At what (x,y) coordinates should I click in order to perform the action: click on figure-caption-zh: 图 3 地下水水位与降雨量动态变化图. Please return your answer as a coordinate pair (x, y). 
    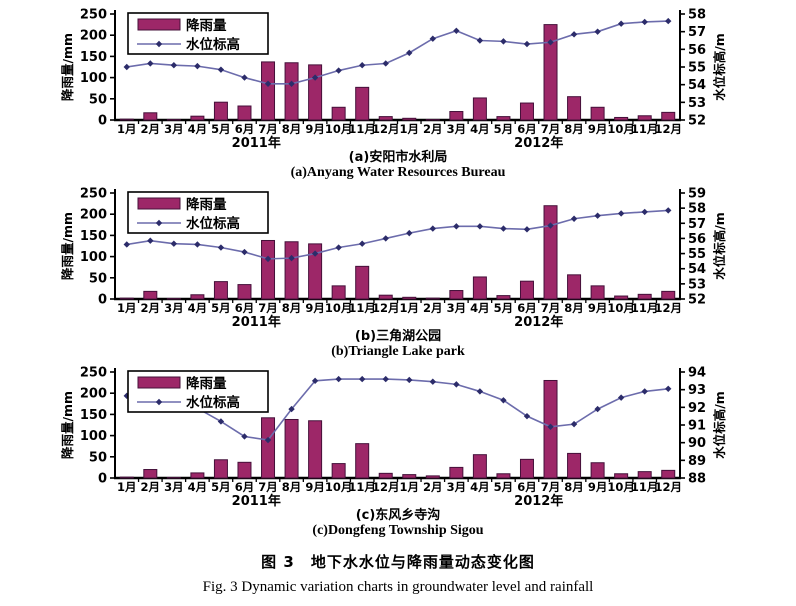
    Looking at the image, I should click on (398, 562).